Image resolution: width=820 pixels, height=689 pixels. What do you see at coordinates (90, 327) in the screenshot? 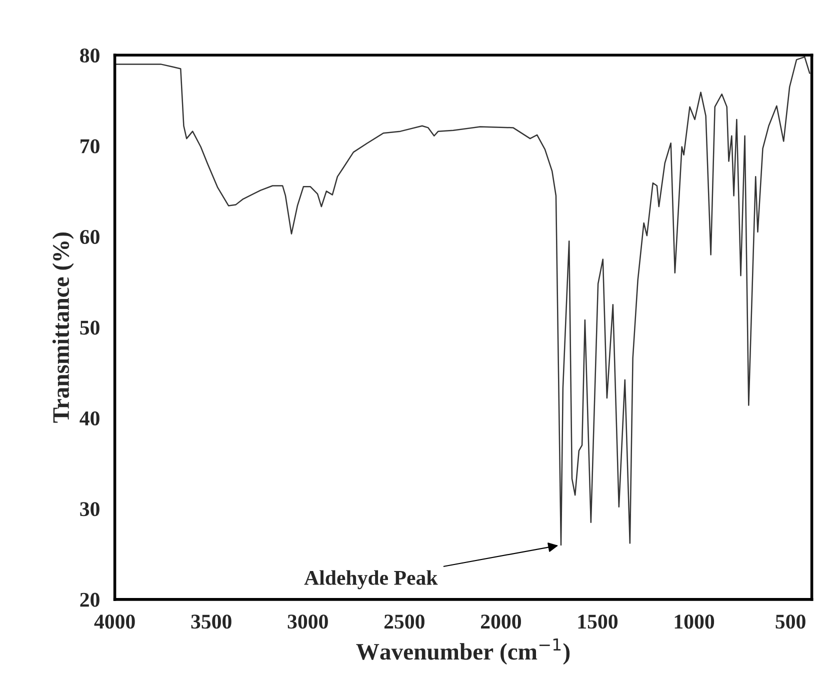
I see `y-tick-label: 50` at bounding box center [90, 327].